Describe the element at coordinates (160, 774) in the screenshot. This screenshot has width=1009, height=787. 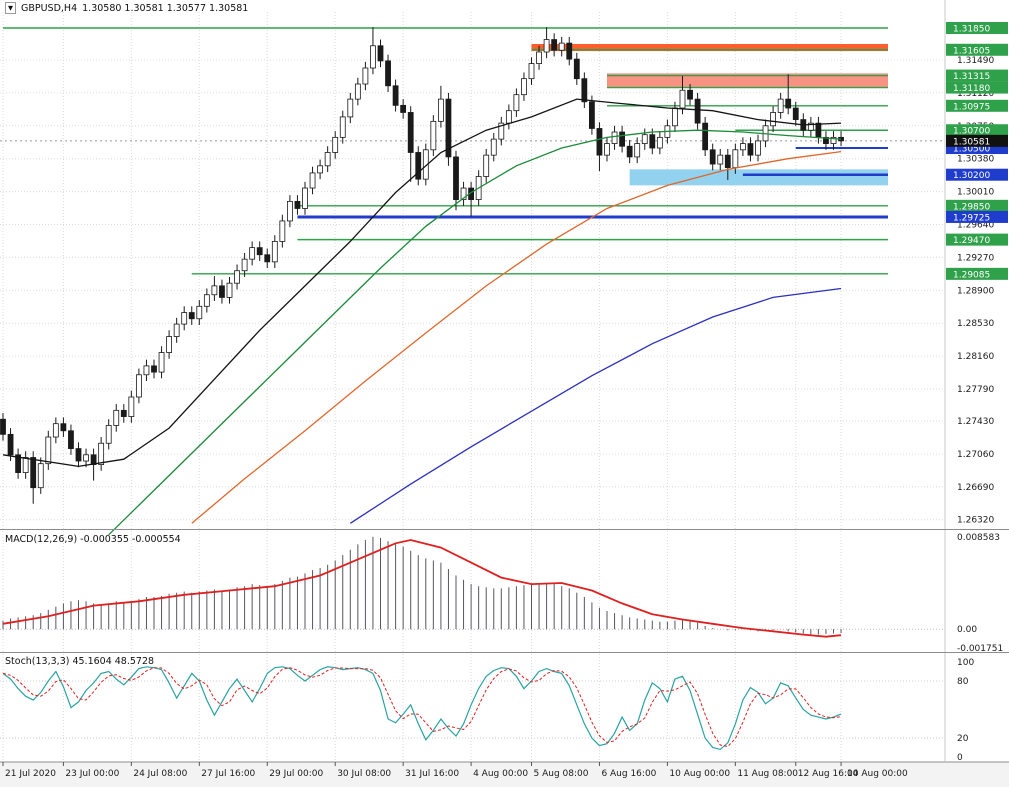
I see `time-axis-label: 24 Jul 08:00` at that location.